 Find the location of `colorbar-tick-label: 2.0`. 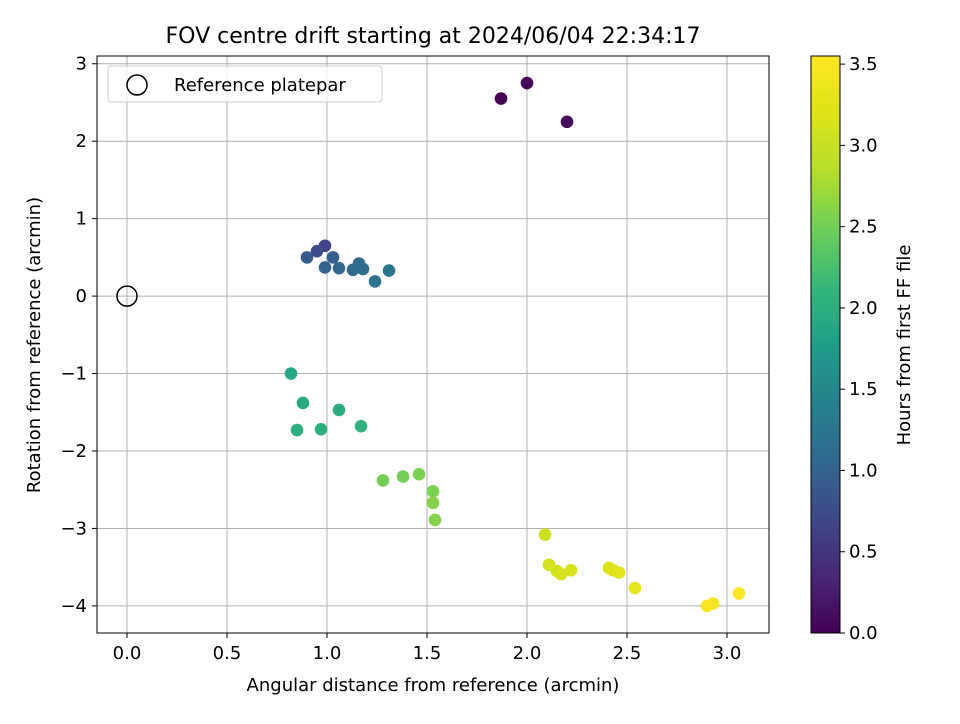

colorbar-tick-label: 2.0 is located at coordinates (863, 308).